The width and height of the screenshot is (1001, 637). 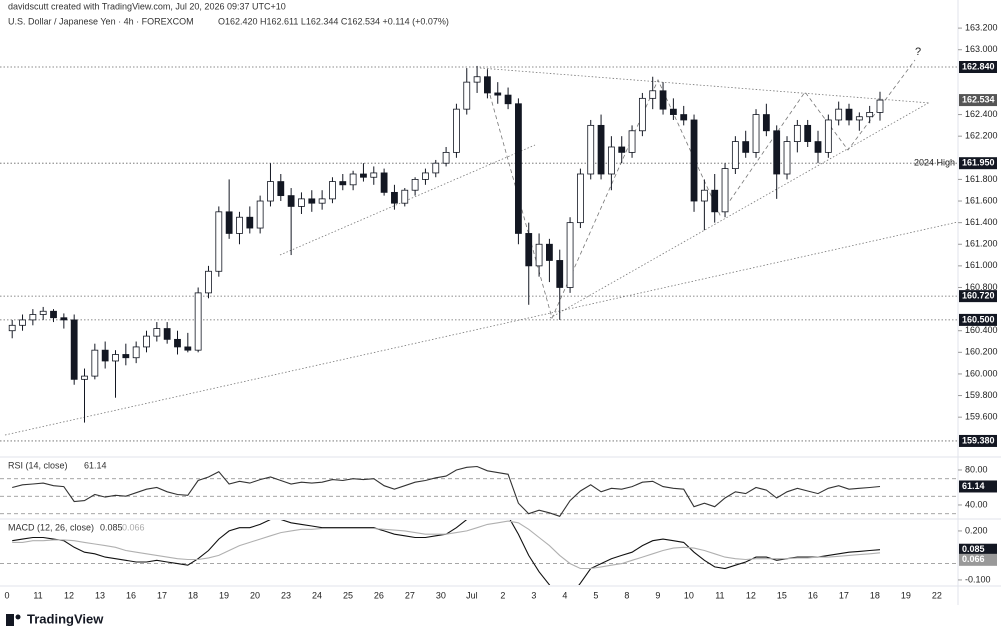 What do you see at coordinates (379, 595) in the screenshot?
I see `x-tick-label: 26` at bounding box center [379, 595].